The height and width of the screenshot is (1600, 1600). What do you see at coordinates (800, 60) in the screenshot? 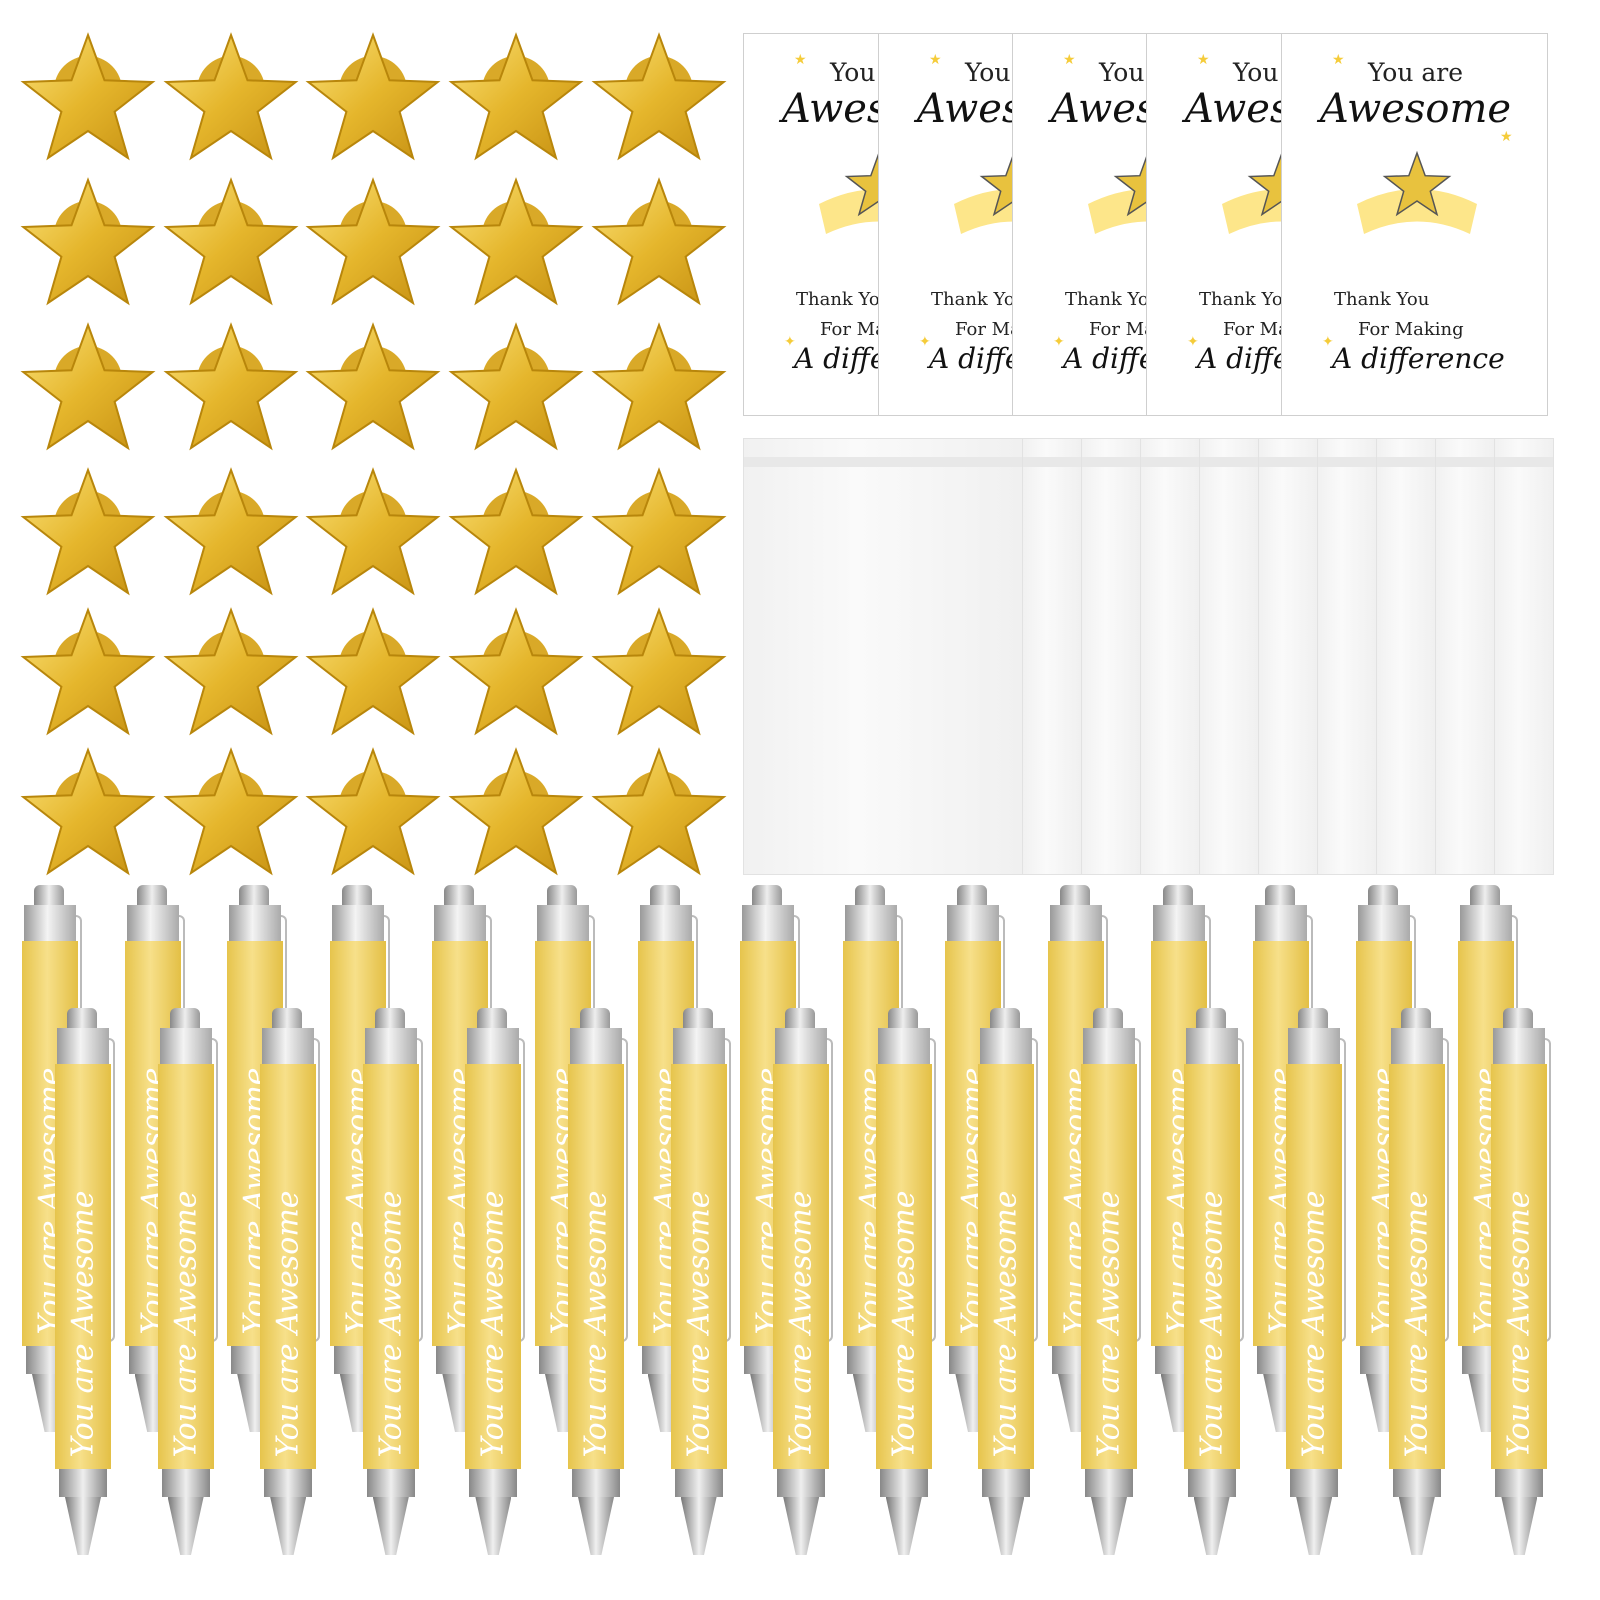
I see `star-decoration: ★` at bounding box center [800, 60].